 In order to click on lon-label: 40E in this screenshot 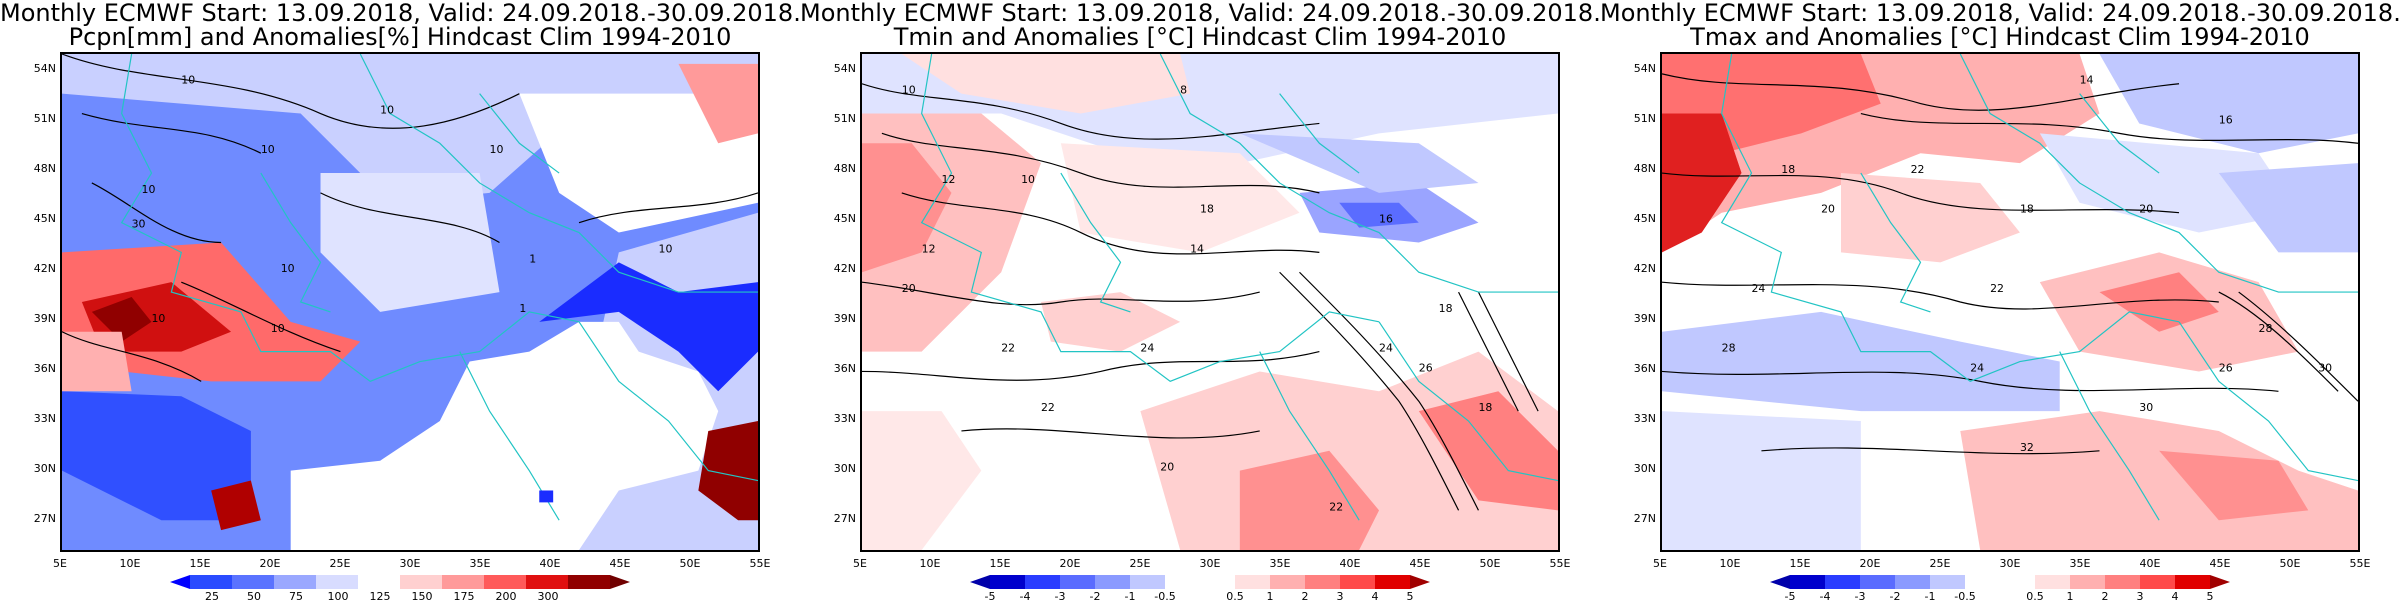, I will do `click(2150, 563)`.